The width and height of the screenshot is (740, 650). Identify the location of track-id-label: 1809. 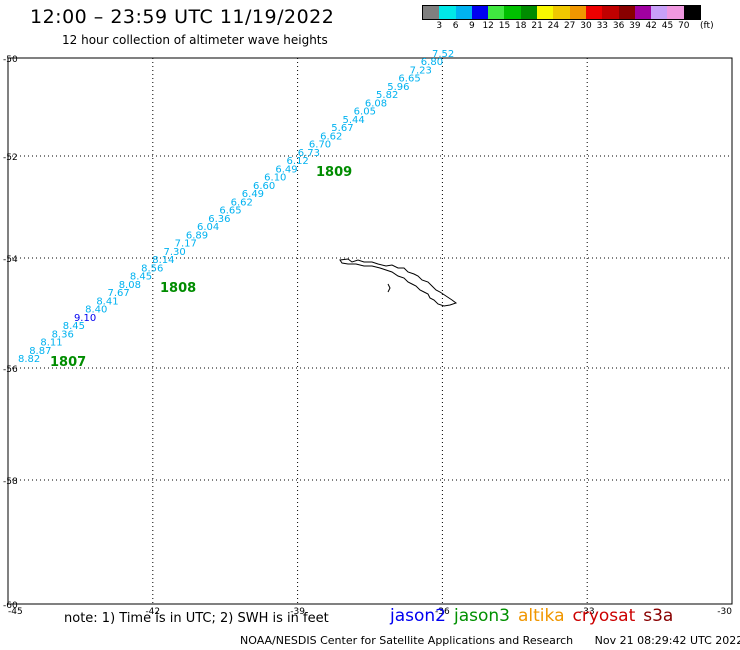
(334, 172).